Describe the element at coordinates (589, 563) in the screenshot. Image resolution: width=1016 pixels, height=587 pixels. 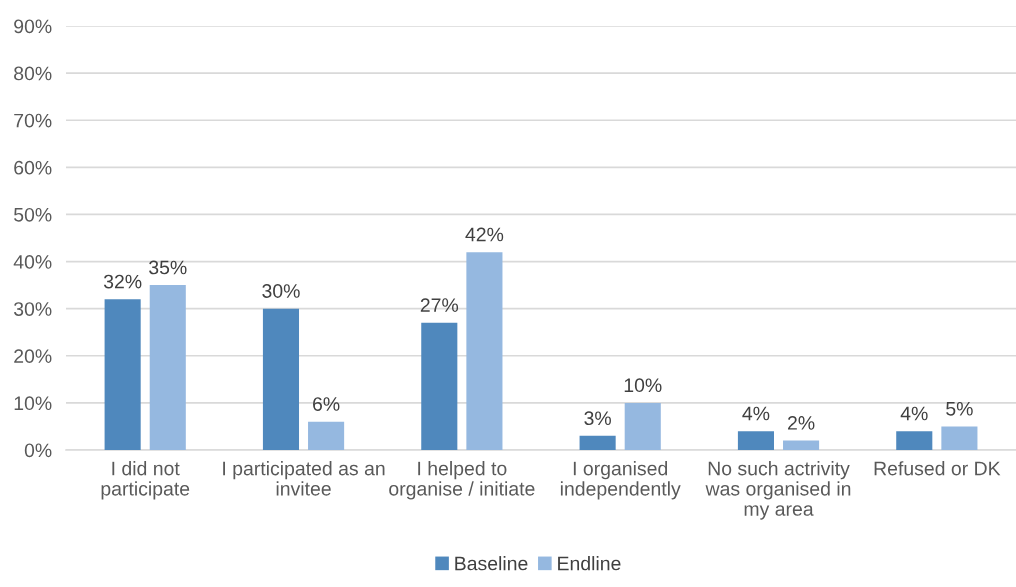
I see `legend-label: Endline` at that location.